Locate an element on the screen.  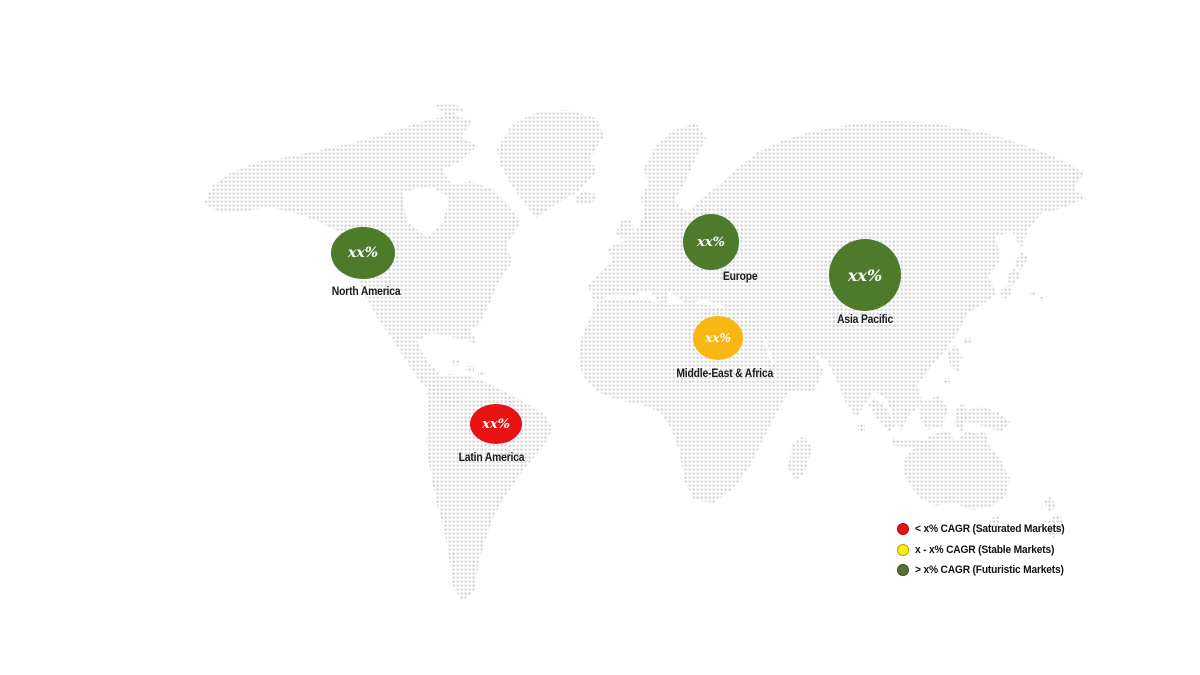
label-europe: Europe is located at coordinates (740, 277).